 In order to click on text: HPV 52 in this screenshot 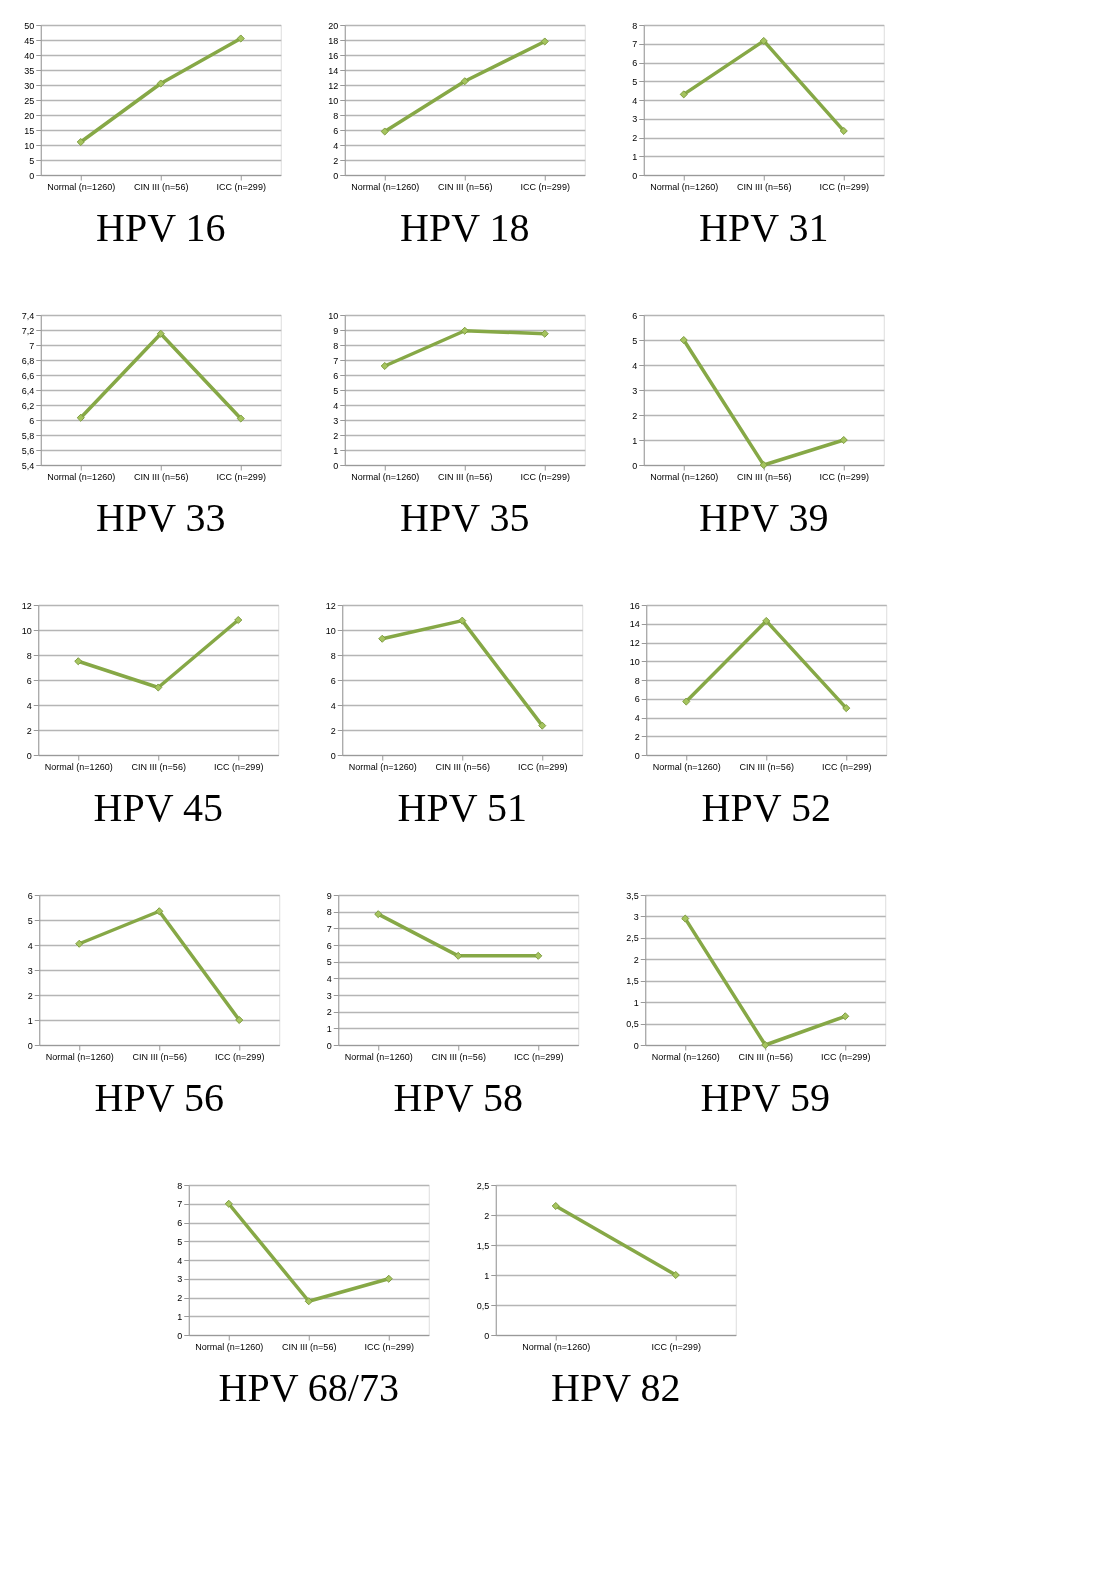, I will do `click(766, 807)`.